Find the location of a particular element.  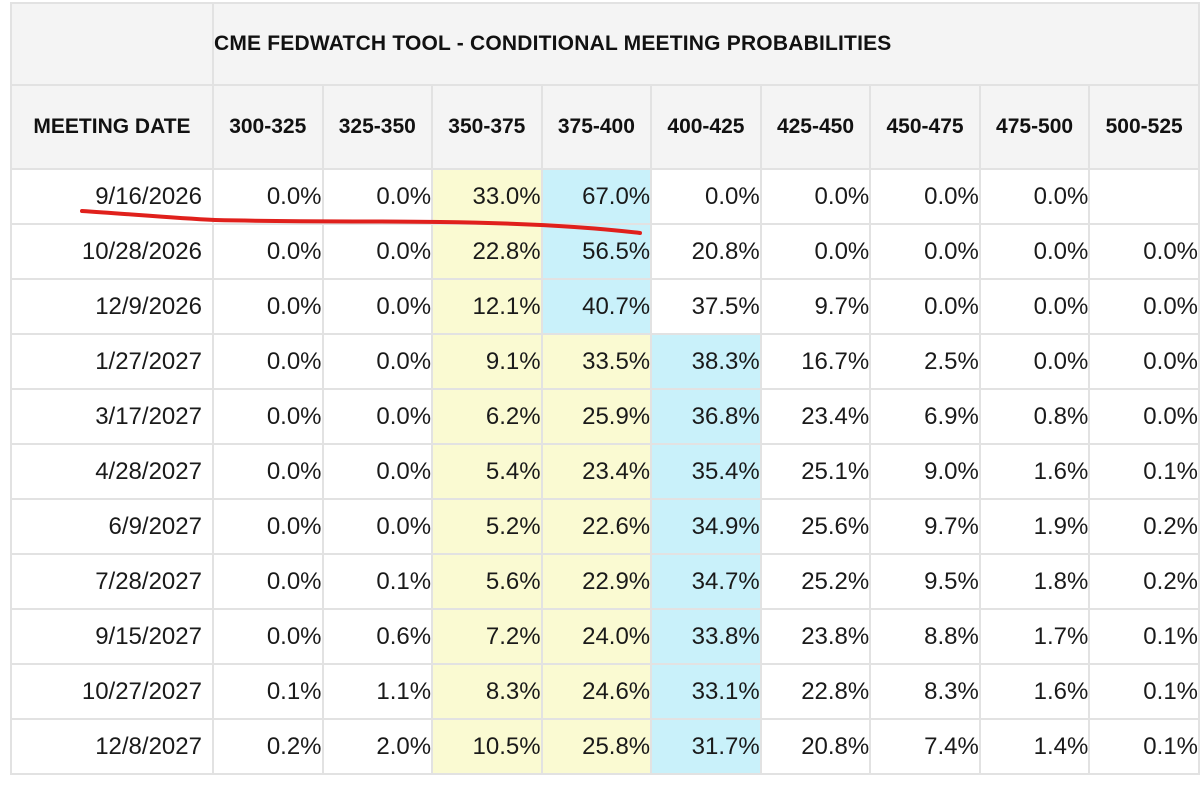

meeting-date-cell: 9/15/2027 is located at coordinates (112, 636).